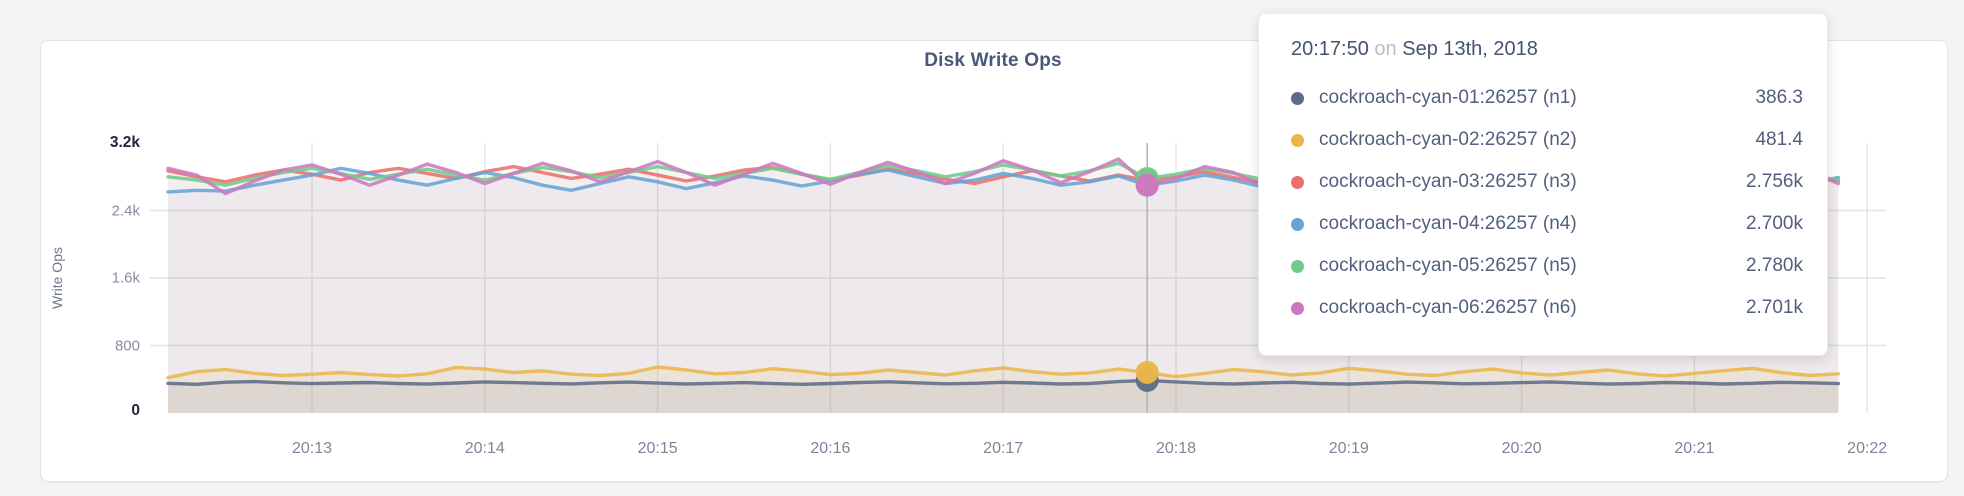 The width and height of the screenshot is (1964, 496). What do you see at coordinates (1348, 448) in the screenshot?
I see `x-tick-label: 20:19` at bounding box center [1348, 448].